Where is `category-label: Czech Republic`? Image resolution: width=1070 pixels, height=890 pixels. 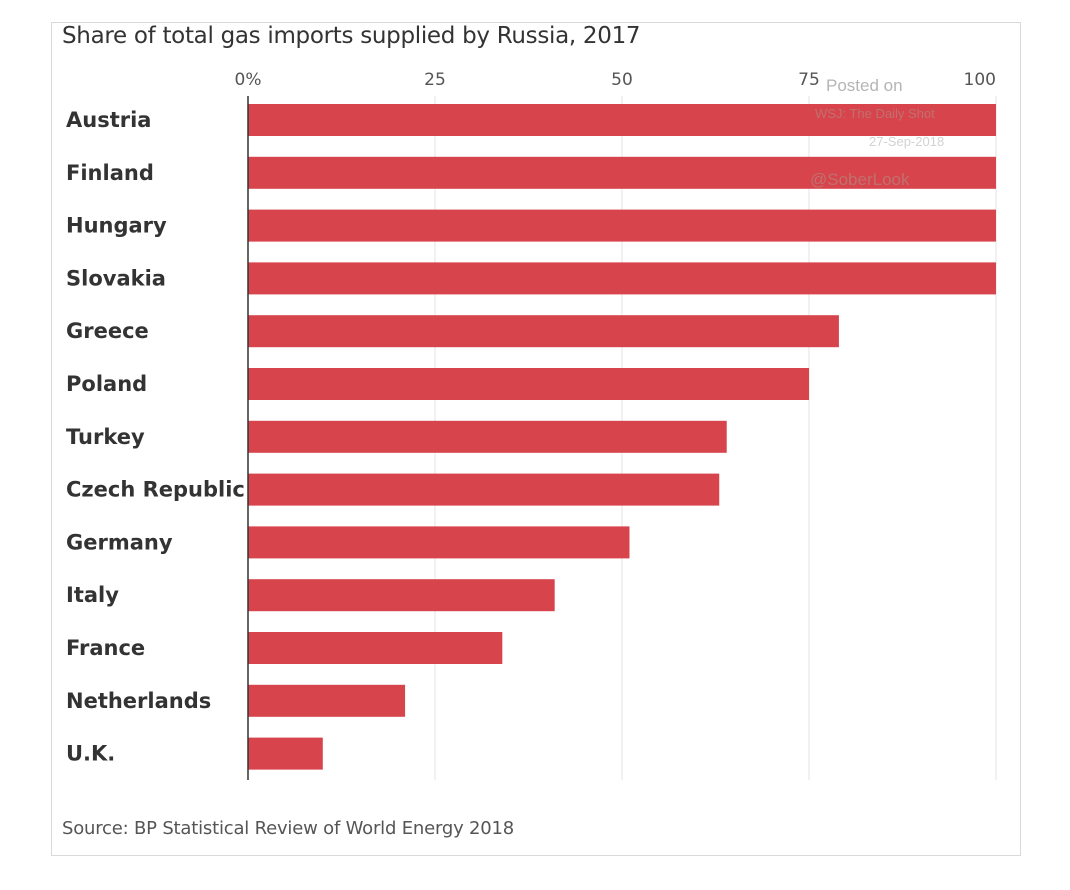 category-label: Czech Republic is located at coordinates (155, 490).